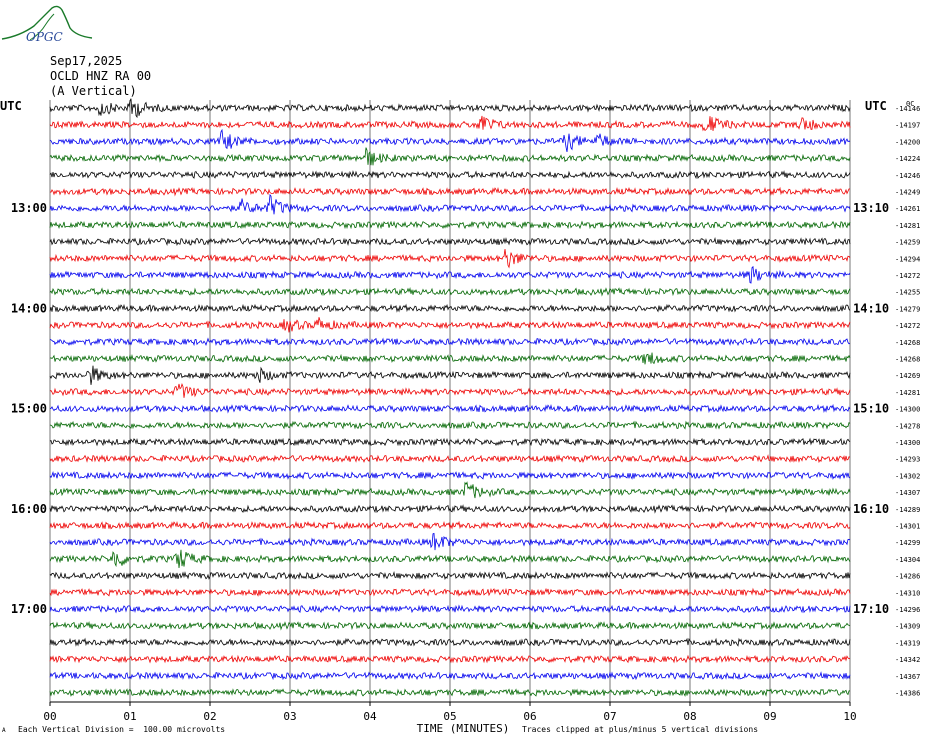  I want to click on left-hour-label-4: 17:00, so click(29, 609).